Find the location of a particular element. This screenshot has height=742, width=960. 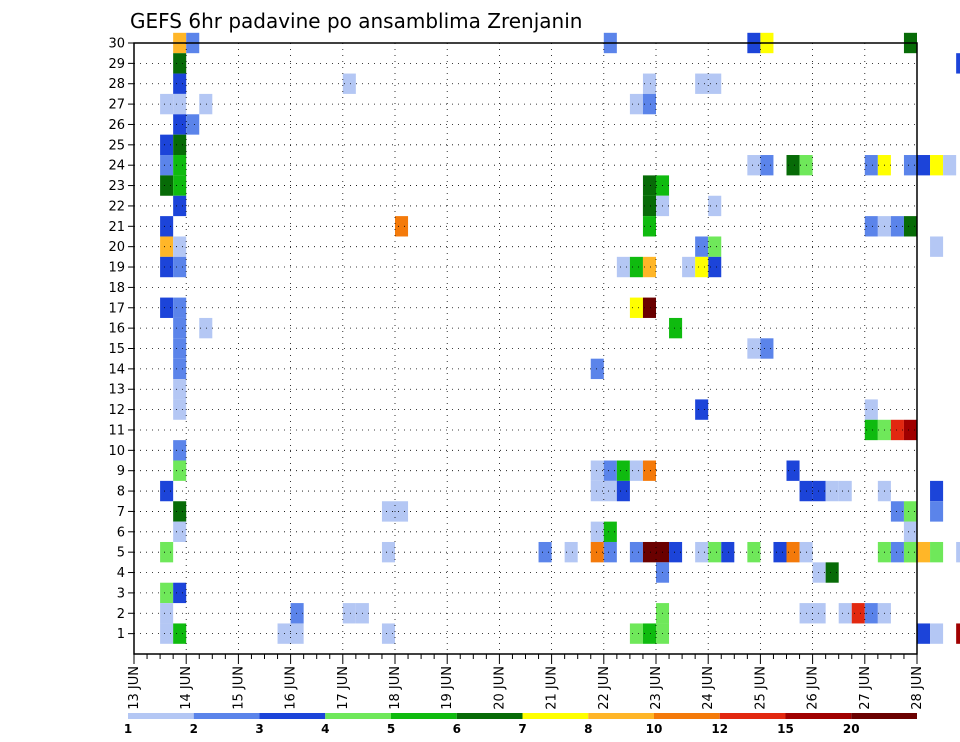

x-tick-label: 16 JUN is located at coordinates (291, 688).